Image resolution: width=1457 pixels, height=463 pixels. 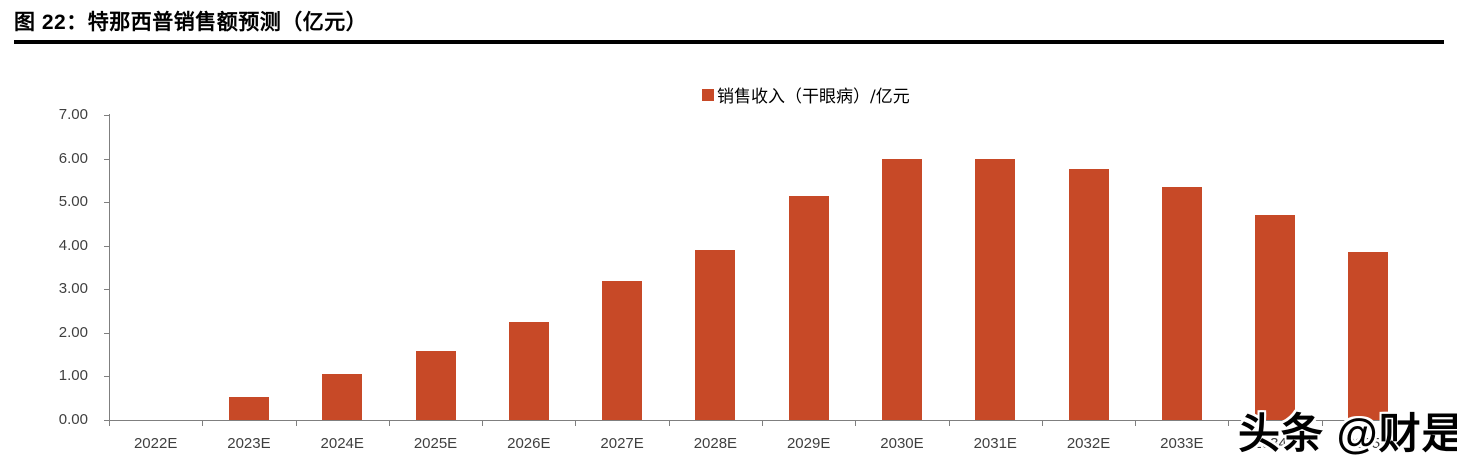 I want to click on watermark: 头条 @财是, so click(x=1347, y=433).